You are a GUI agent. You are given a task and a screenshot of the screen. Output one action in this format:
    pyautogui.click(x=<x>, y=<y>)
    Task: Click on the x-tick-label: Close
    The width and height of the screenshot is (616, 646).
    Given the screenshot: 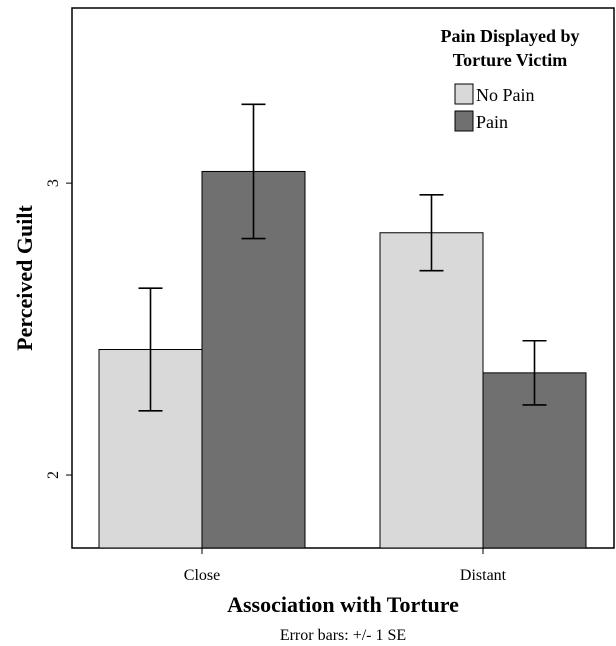 What is the action you would take?
    pyautogui.click(x=202, y=575)
    